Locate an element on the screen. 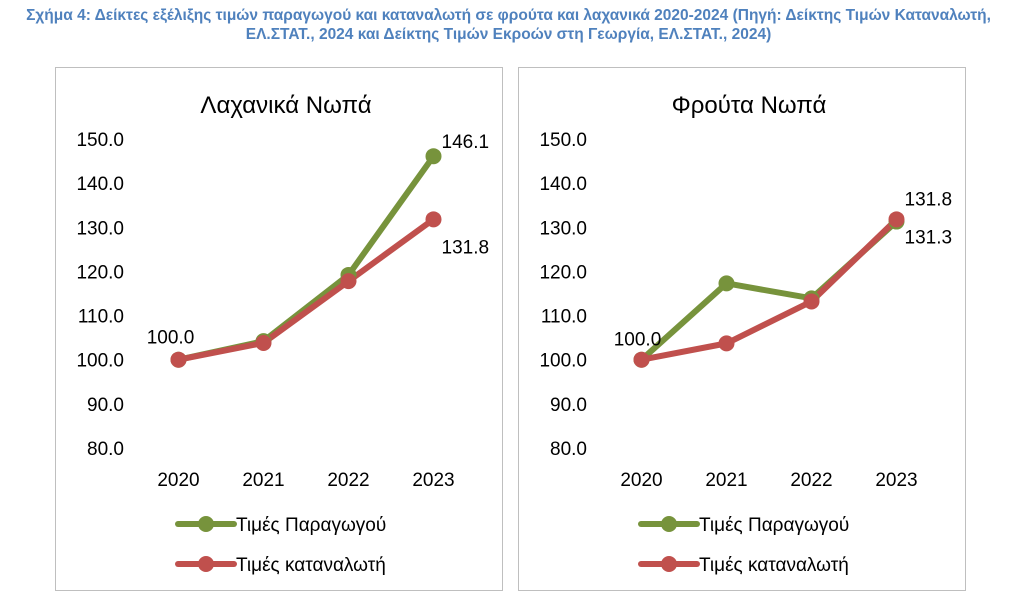  chart-title: Λαχανικά Νωπά is located at coordinates (285, 105).